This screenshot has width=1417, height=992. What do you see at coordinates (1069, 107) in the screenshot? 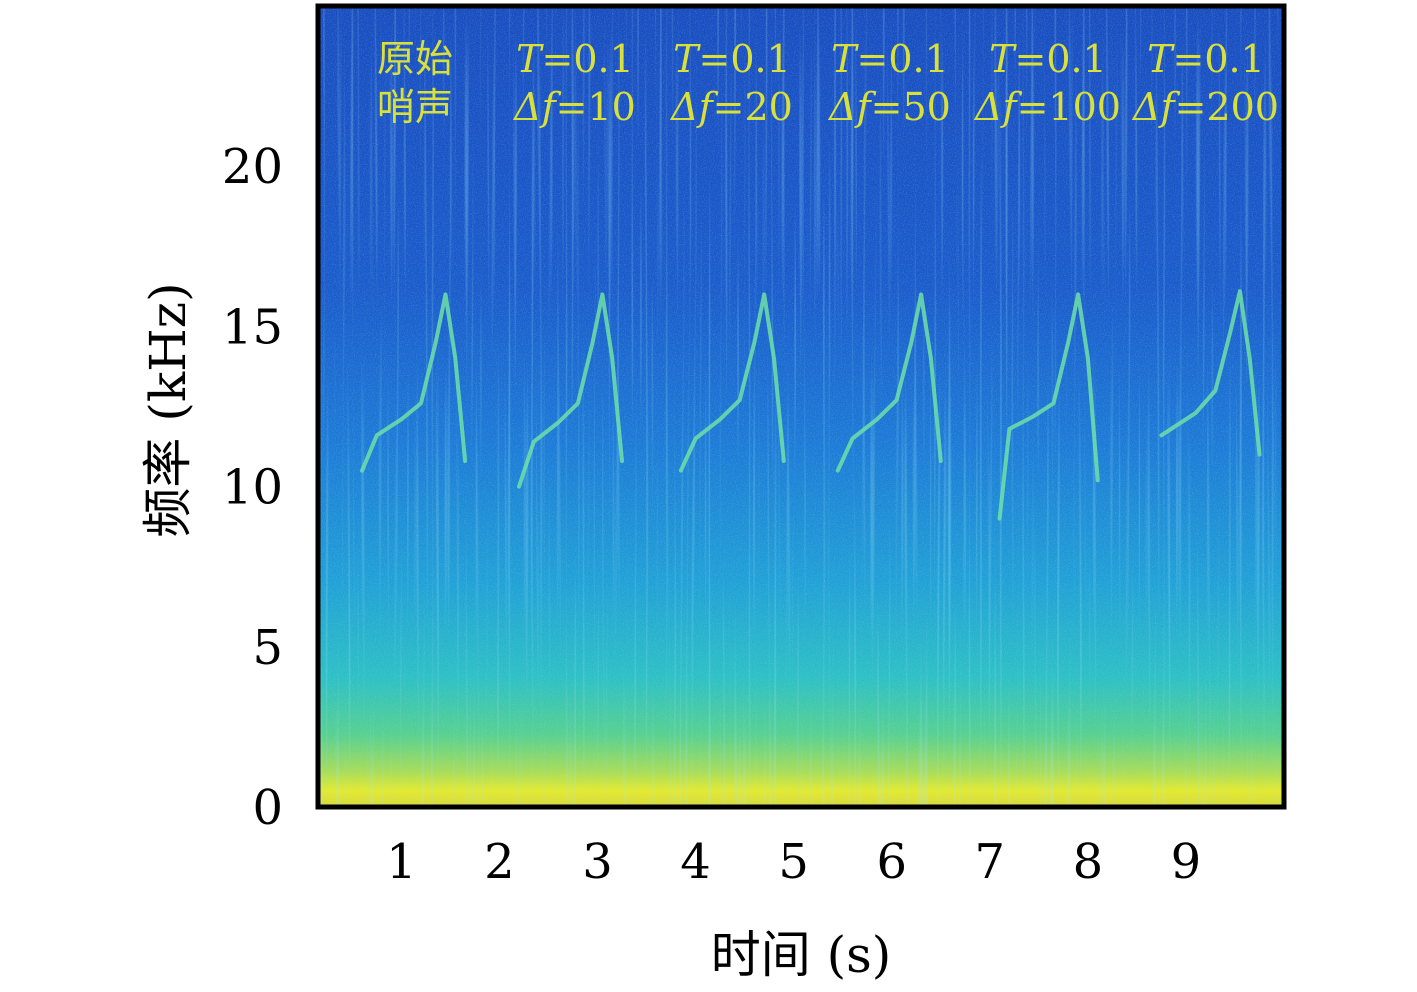
I see `annotation-value: =100` at bounding box center [1069, 107].